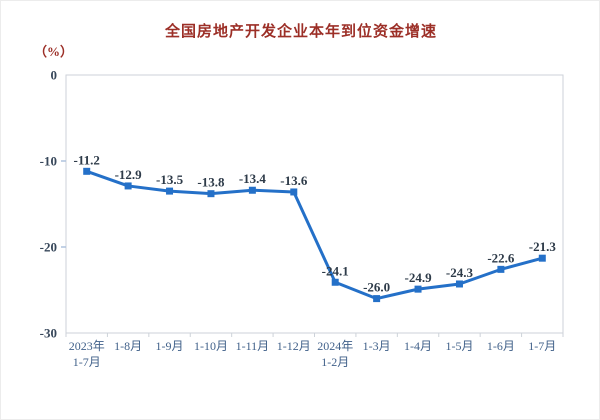 The image size is (600, 420). Describe the element at coordinates (543, 246) in the screenshot. I see `data-point-label: -21.3` at that location.